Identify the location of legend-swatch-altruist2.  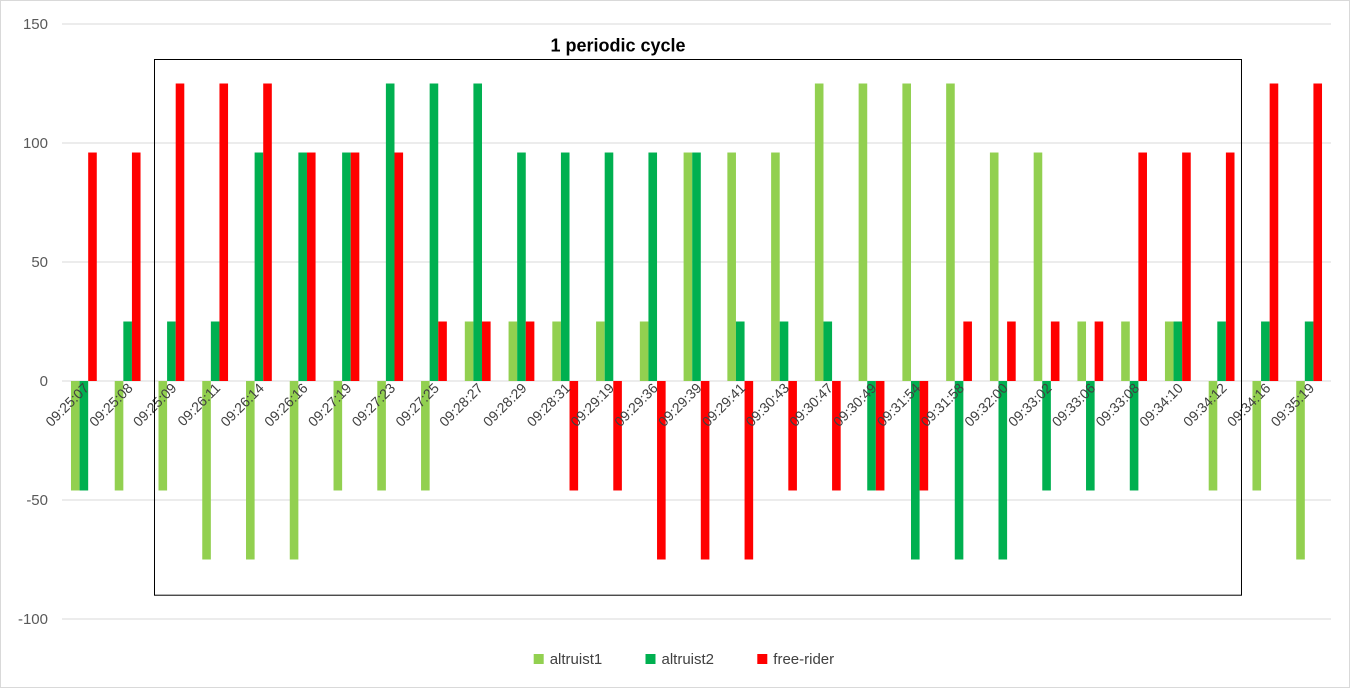
(650, 659).